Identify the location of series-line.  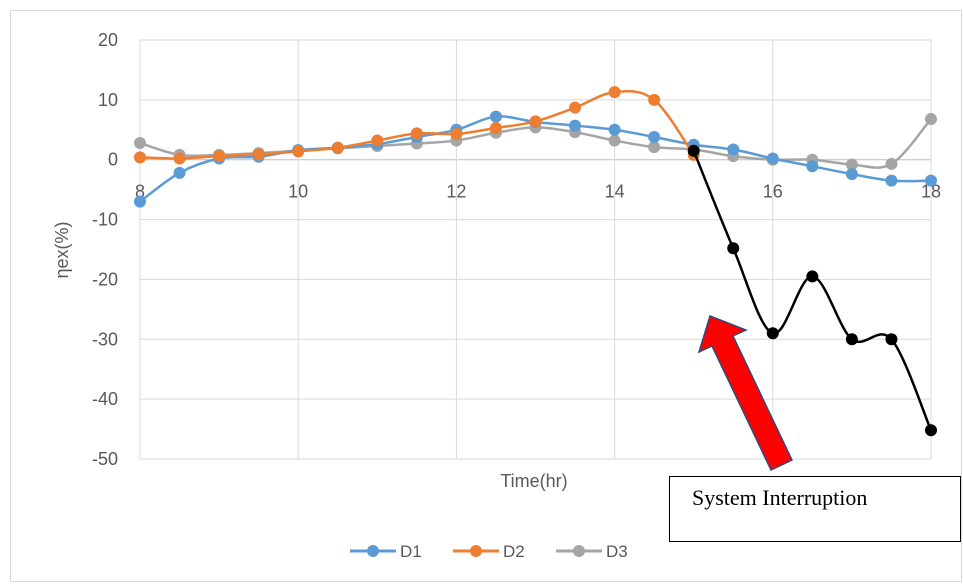
(812, 290).